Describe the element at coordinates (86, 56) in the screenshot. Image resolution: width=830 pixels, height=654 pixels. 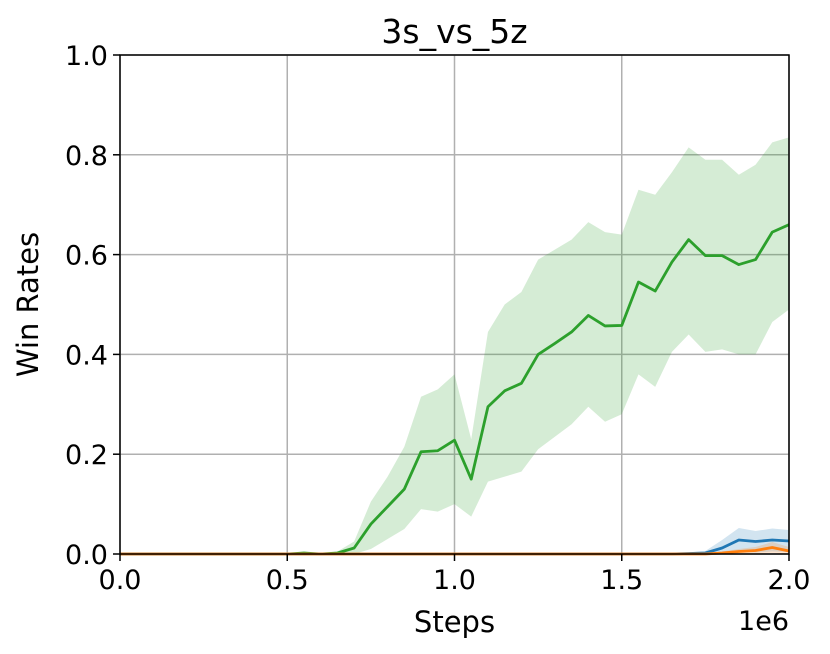
I see `y-tick-label: 1.0` at that location.